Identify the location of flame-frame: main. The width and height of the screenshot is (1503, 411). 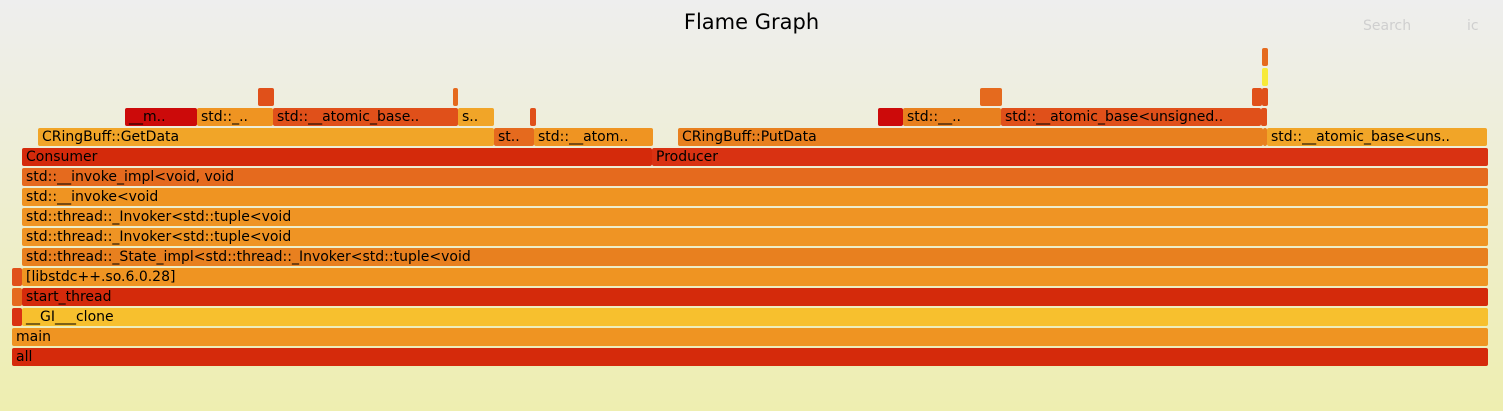
(750, 337).